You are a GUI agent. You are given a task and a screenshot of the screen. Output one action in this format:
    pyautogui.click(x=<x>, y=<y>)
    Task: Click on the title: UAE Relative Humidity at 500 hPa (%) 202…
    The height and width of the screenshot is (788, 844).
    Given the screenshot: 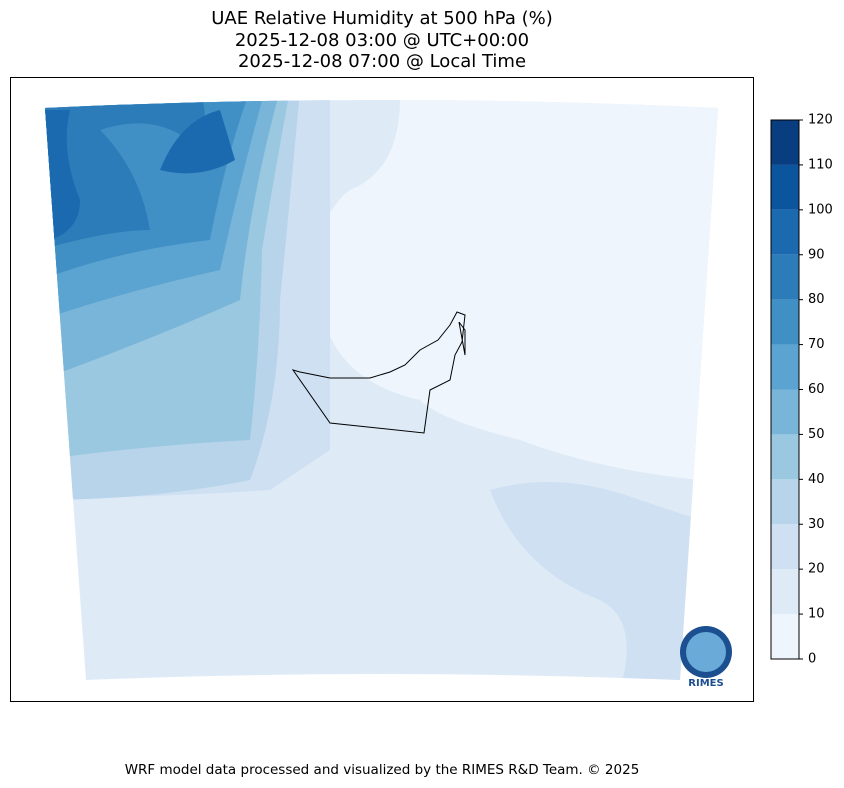 What is the action you would take?
    pyautogui.click(x=381, y=40)
    